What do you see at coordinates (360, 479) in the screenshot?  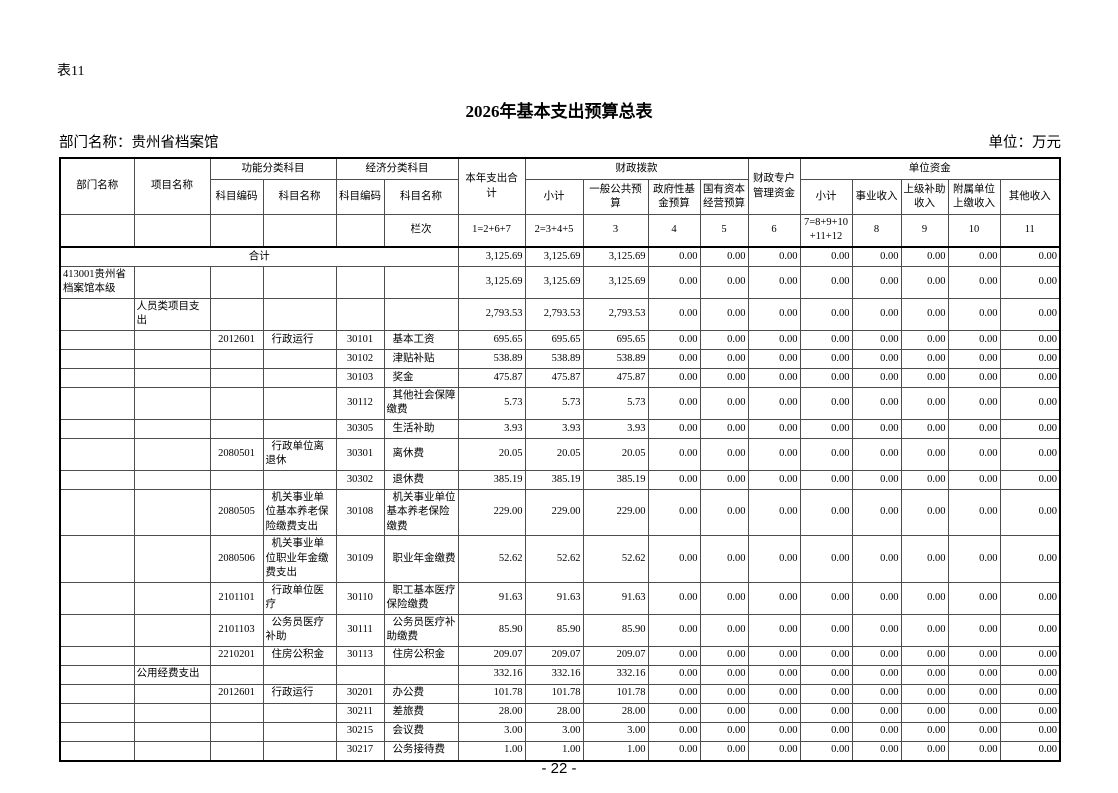 I see `label-cell: 30302` at bounding box center [360, 479].